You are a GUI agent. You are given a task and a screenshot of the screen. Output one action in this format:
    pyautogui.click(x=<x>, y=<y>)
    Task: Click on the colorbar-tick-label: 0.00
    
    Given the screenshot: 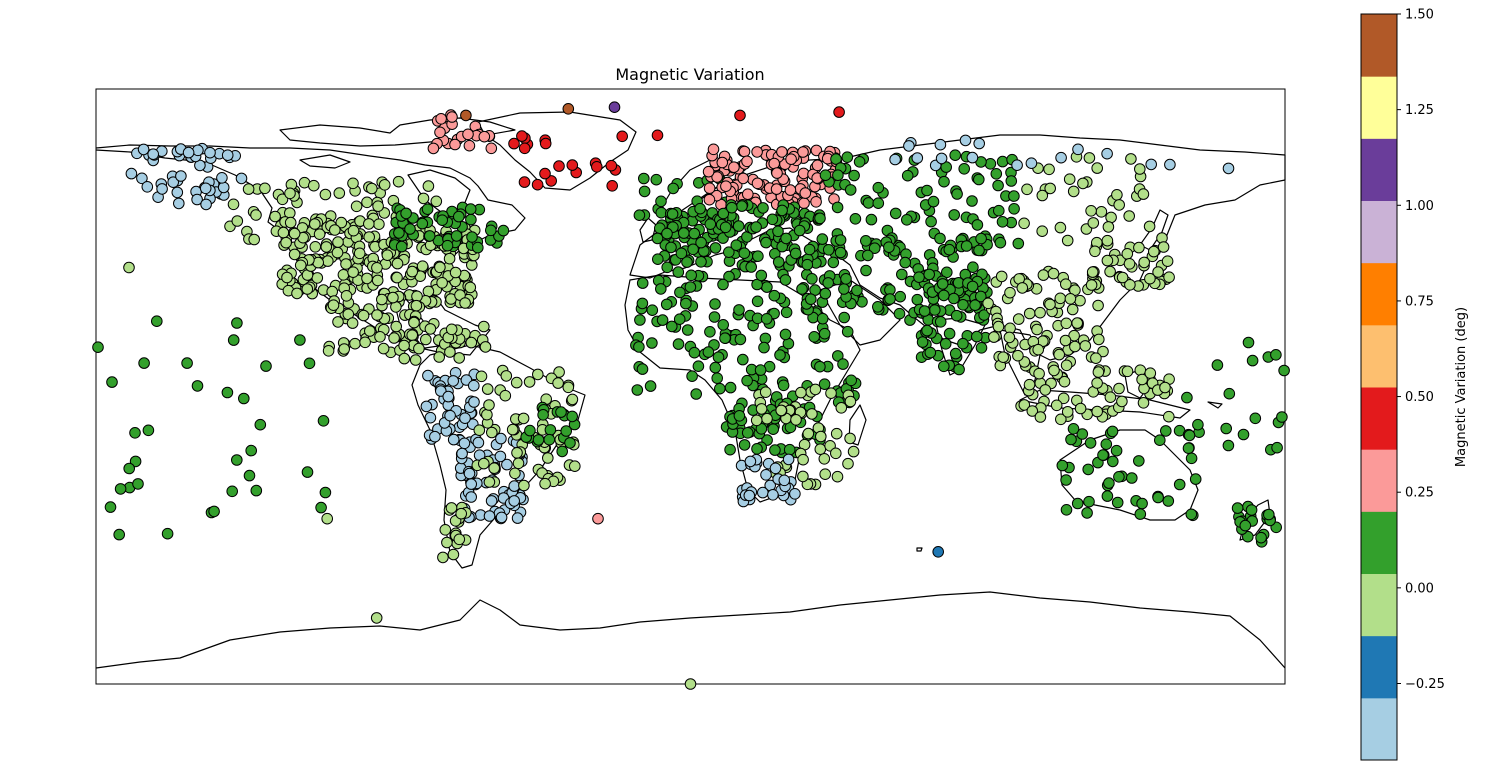 What is the action you would take?
    pyautogui.click(x=1419, y=588)
    